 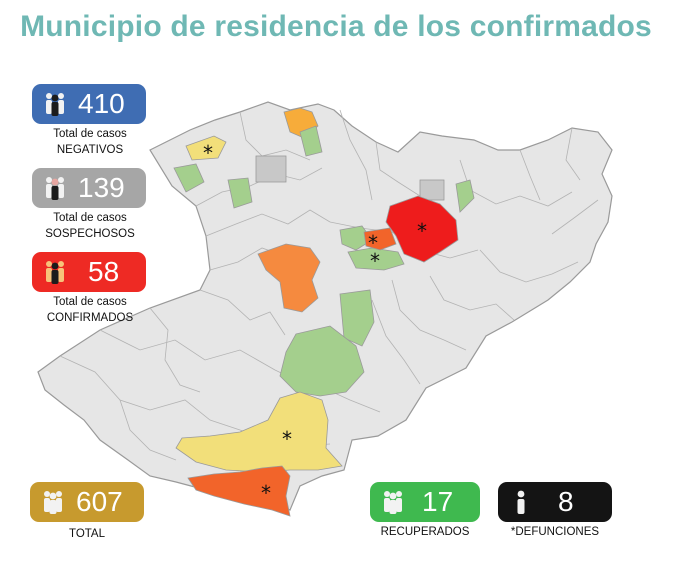 What do you see at coordinates (90, 150) in the screenshot?
I see `negativos-caption-line2: NEGATIVOS` at bounding box center [90, 150].